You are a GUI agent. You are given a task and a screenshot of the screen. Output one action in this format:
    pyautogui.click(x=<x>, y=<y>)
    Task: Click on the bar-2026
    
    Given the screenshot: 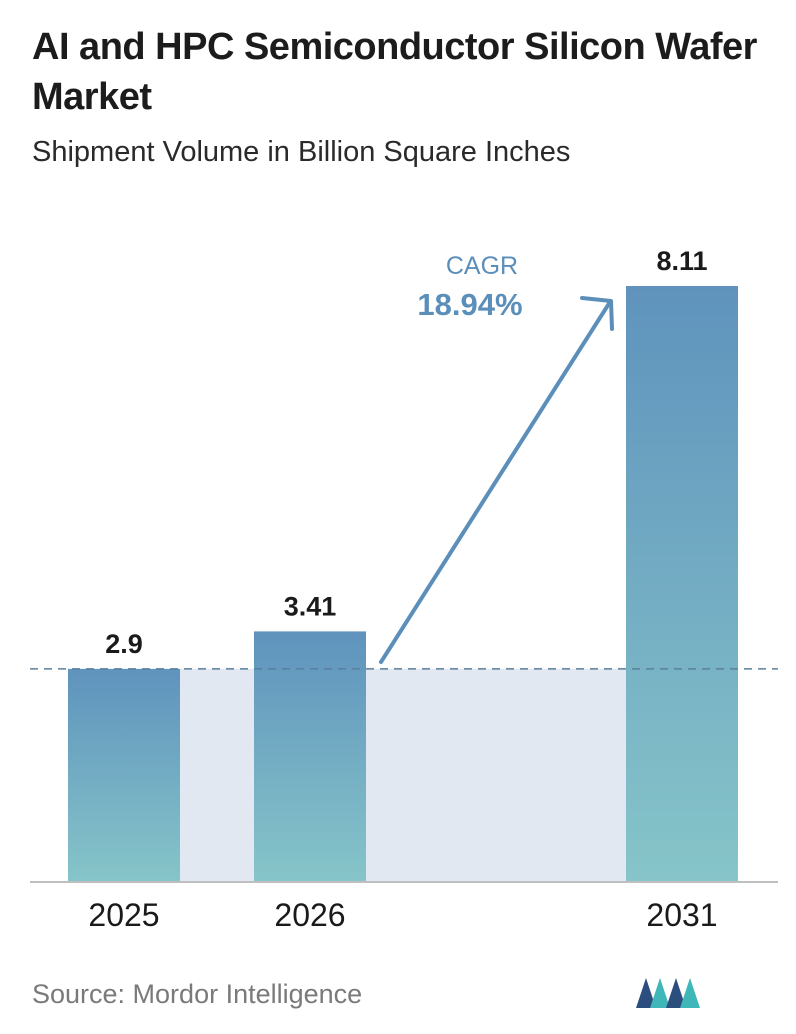 What is the action you would take?
    pyautogui.click(x=310, y=756)
    